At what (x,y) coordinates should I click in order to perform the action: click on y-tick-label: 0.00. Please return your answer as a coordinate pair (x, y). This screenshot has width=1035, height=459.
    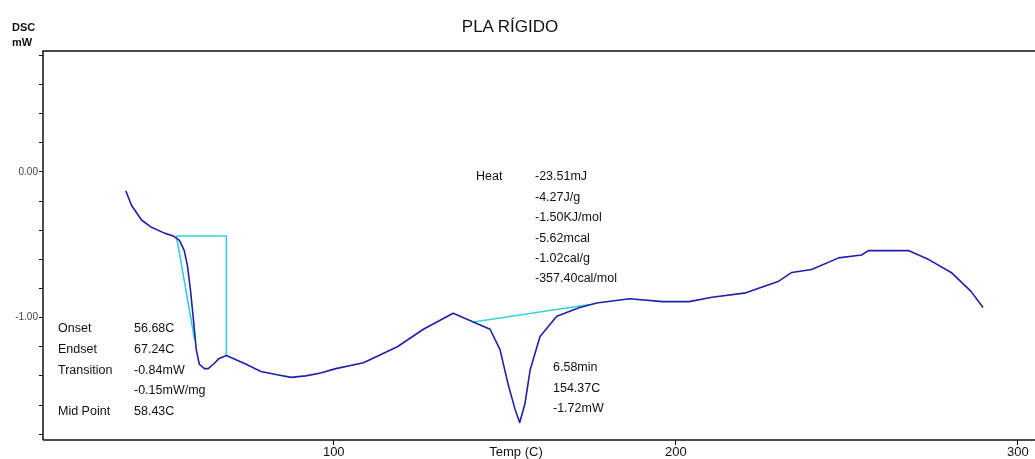
    Looking at the image, I should click on (28, 171).